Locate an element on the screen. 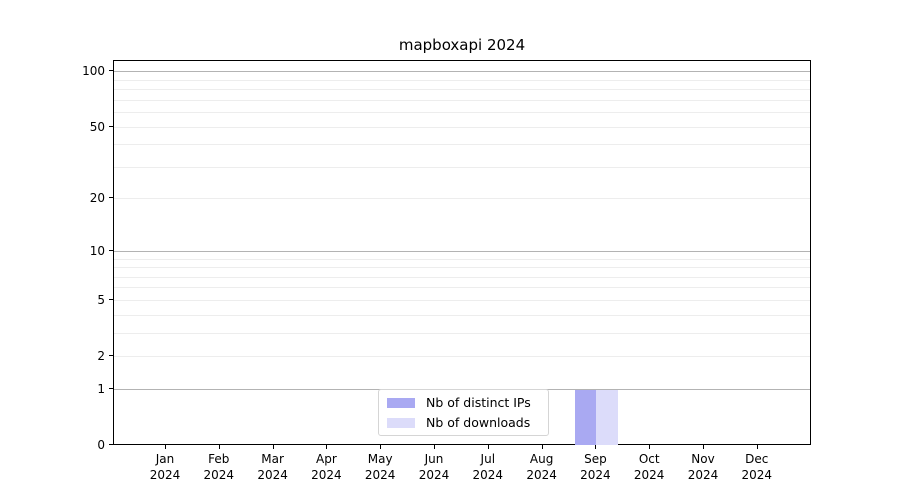 Image resolution: width=900 pixels, height=500 pixels. x-tick-label: Jun 2024 is located at coordinates (434, 467).